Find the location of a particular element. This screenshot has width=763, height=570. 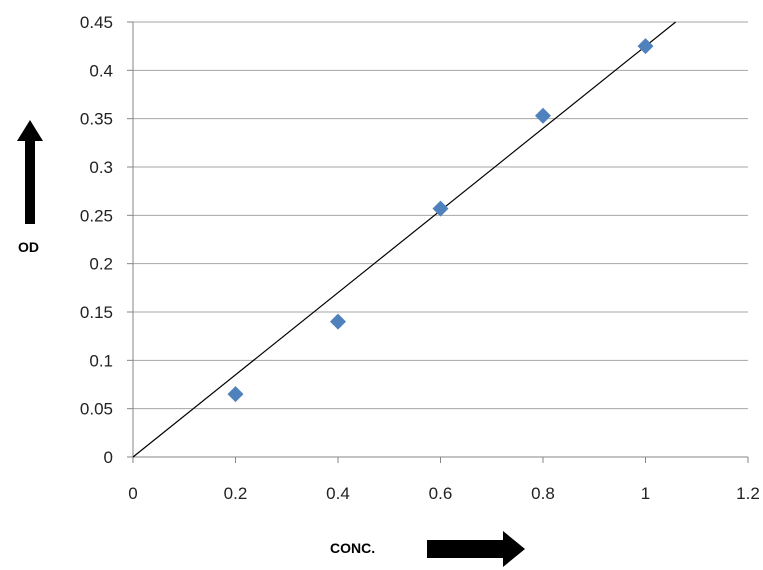

y-tick-labels: 0 0.05 0.1 0.15 0.2 0.25 0.3 0.35 0.4 0.45 is located at coordinates (96, 240).